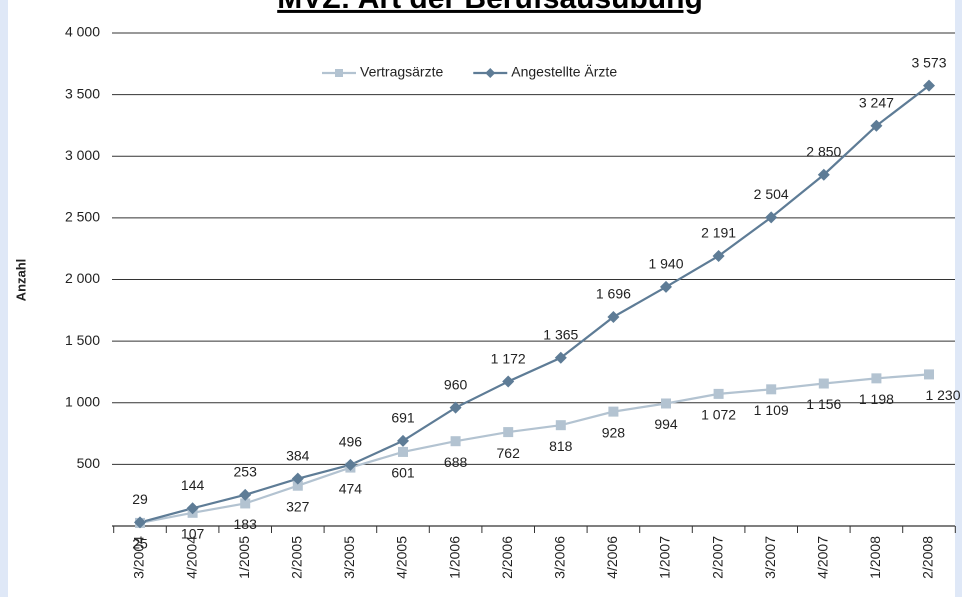  What do you see at coordinates (823, 404) in the screenshot?
I see `data-label: 1 156` at bounding box center [823, 404].